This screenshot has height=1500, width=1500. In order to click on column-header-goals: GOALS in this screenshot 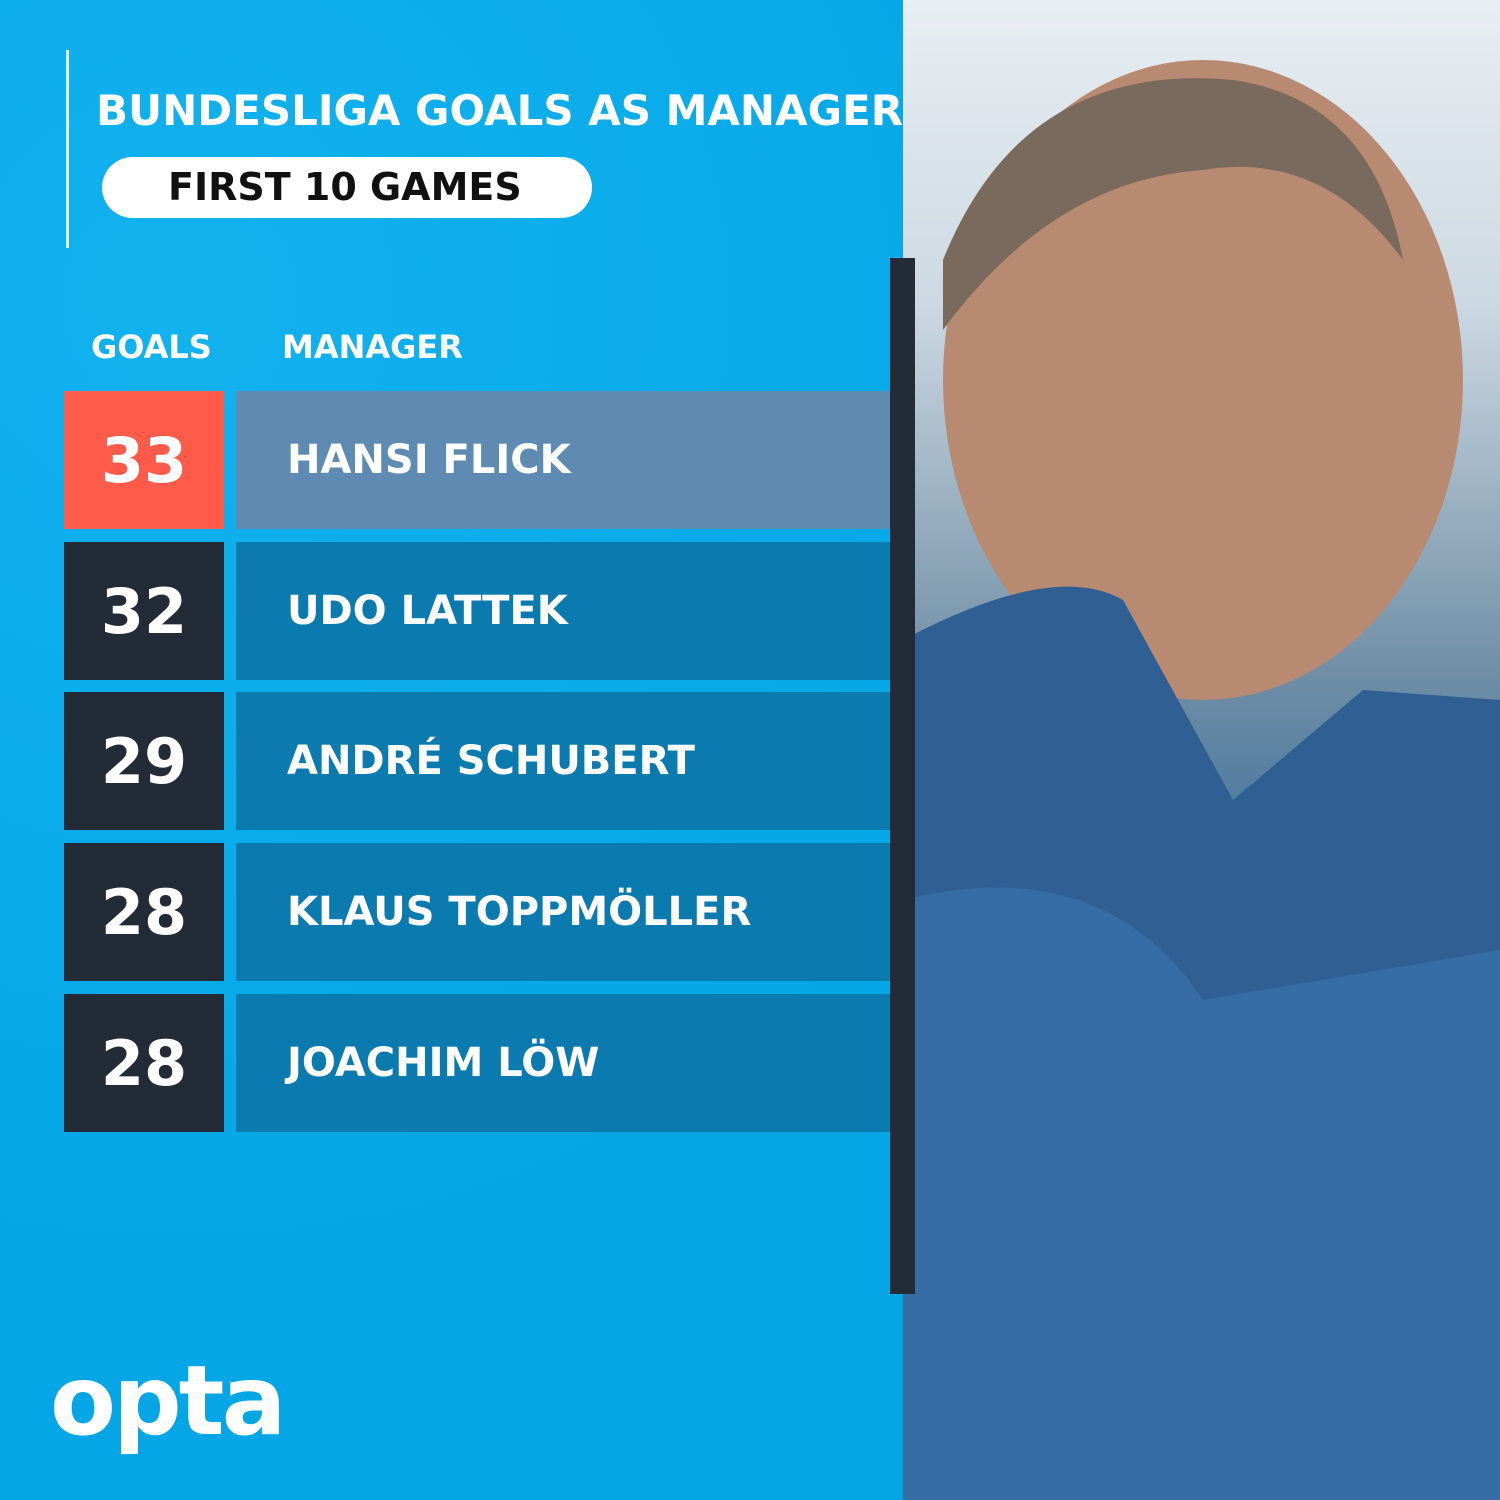, I will do `click(151, 347)`.